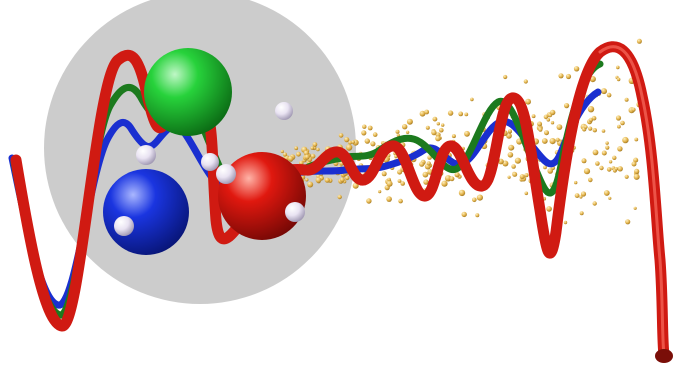 This screenshot has width=687, height=383. Describe the element at coordinates (632, 201) in the screenshot. I see `red-tube-highlight` at that location.